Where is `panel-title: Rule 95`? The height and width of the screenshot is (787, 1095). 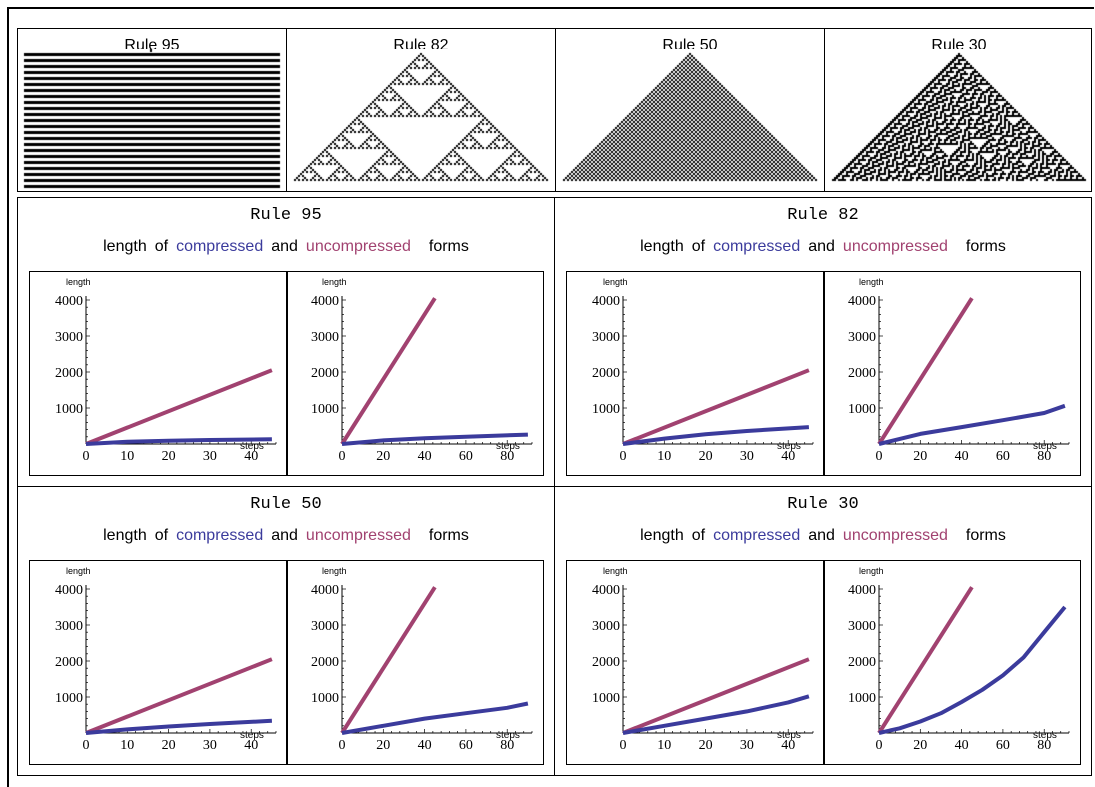
panel-title: Rule 95 is located at coordinates (286, 215).